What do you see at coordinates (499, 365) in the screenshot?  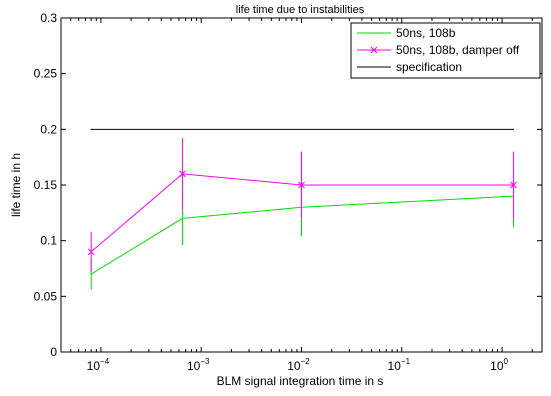 I see `x-tick-label-4: 10⁰` at bounding box center [499, 365].